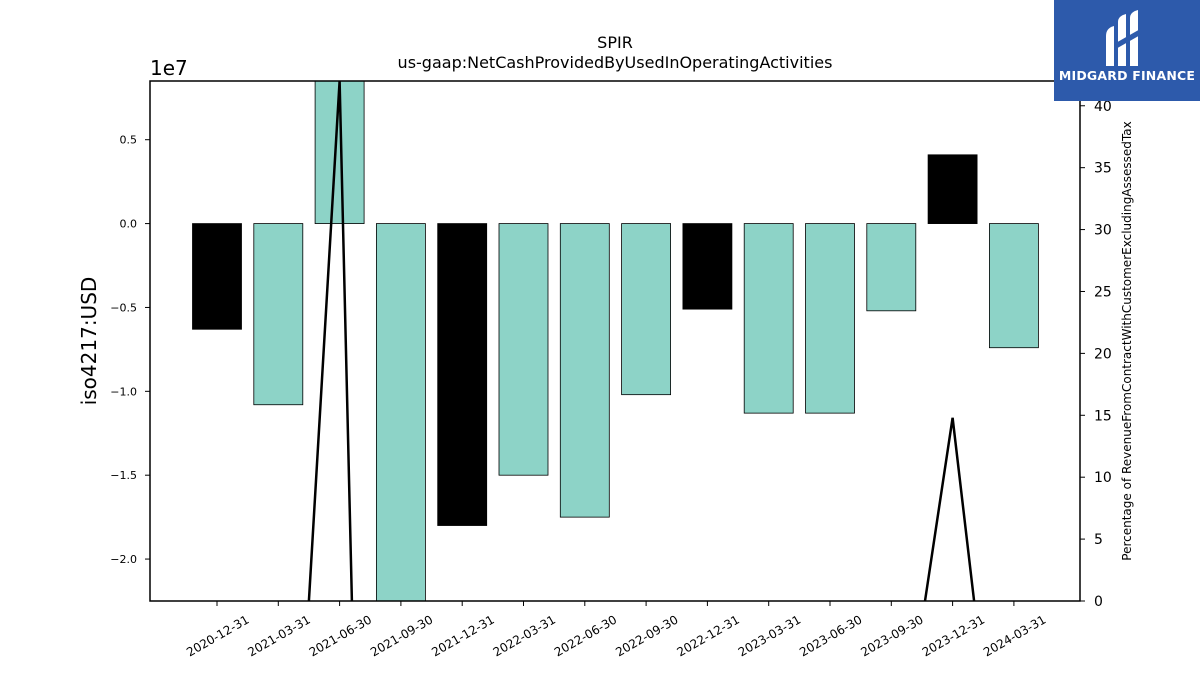 This screenshot has width=1200, height=675. What do you see at coordinates (615, 42) in the screenshot?
I see `chart-title: SPIR` at bounding box center [615, 42].